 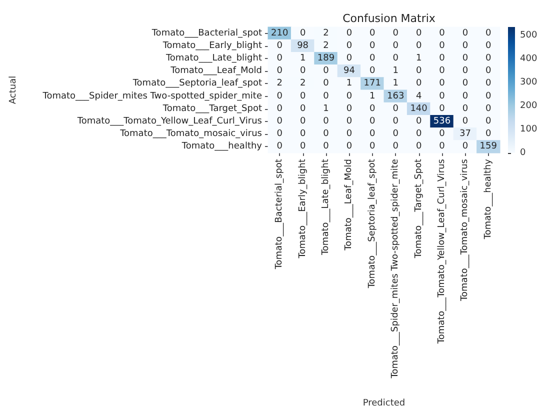 What do you see at coordinates (384, 403) in the screenshot?
I see `x-axis-title: Predicted` at bounding box center [384, 403].